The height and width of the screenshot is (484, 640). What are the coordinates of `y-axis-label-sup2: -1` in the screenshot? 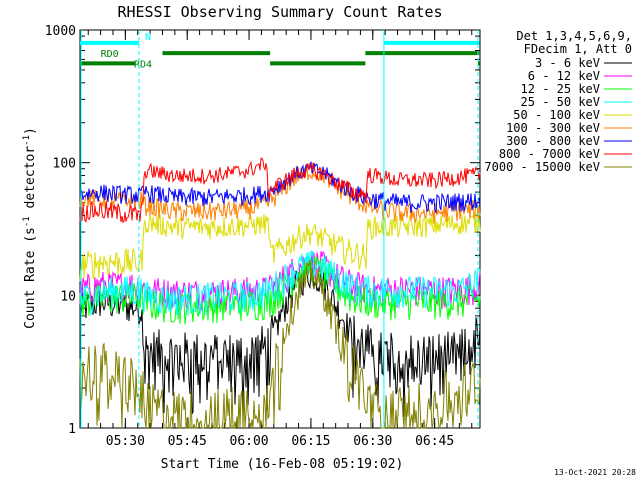 It's located at (27, 140).